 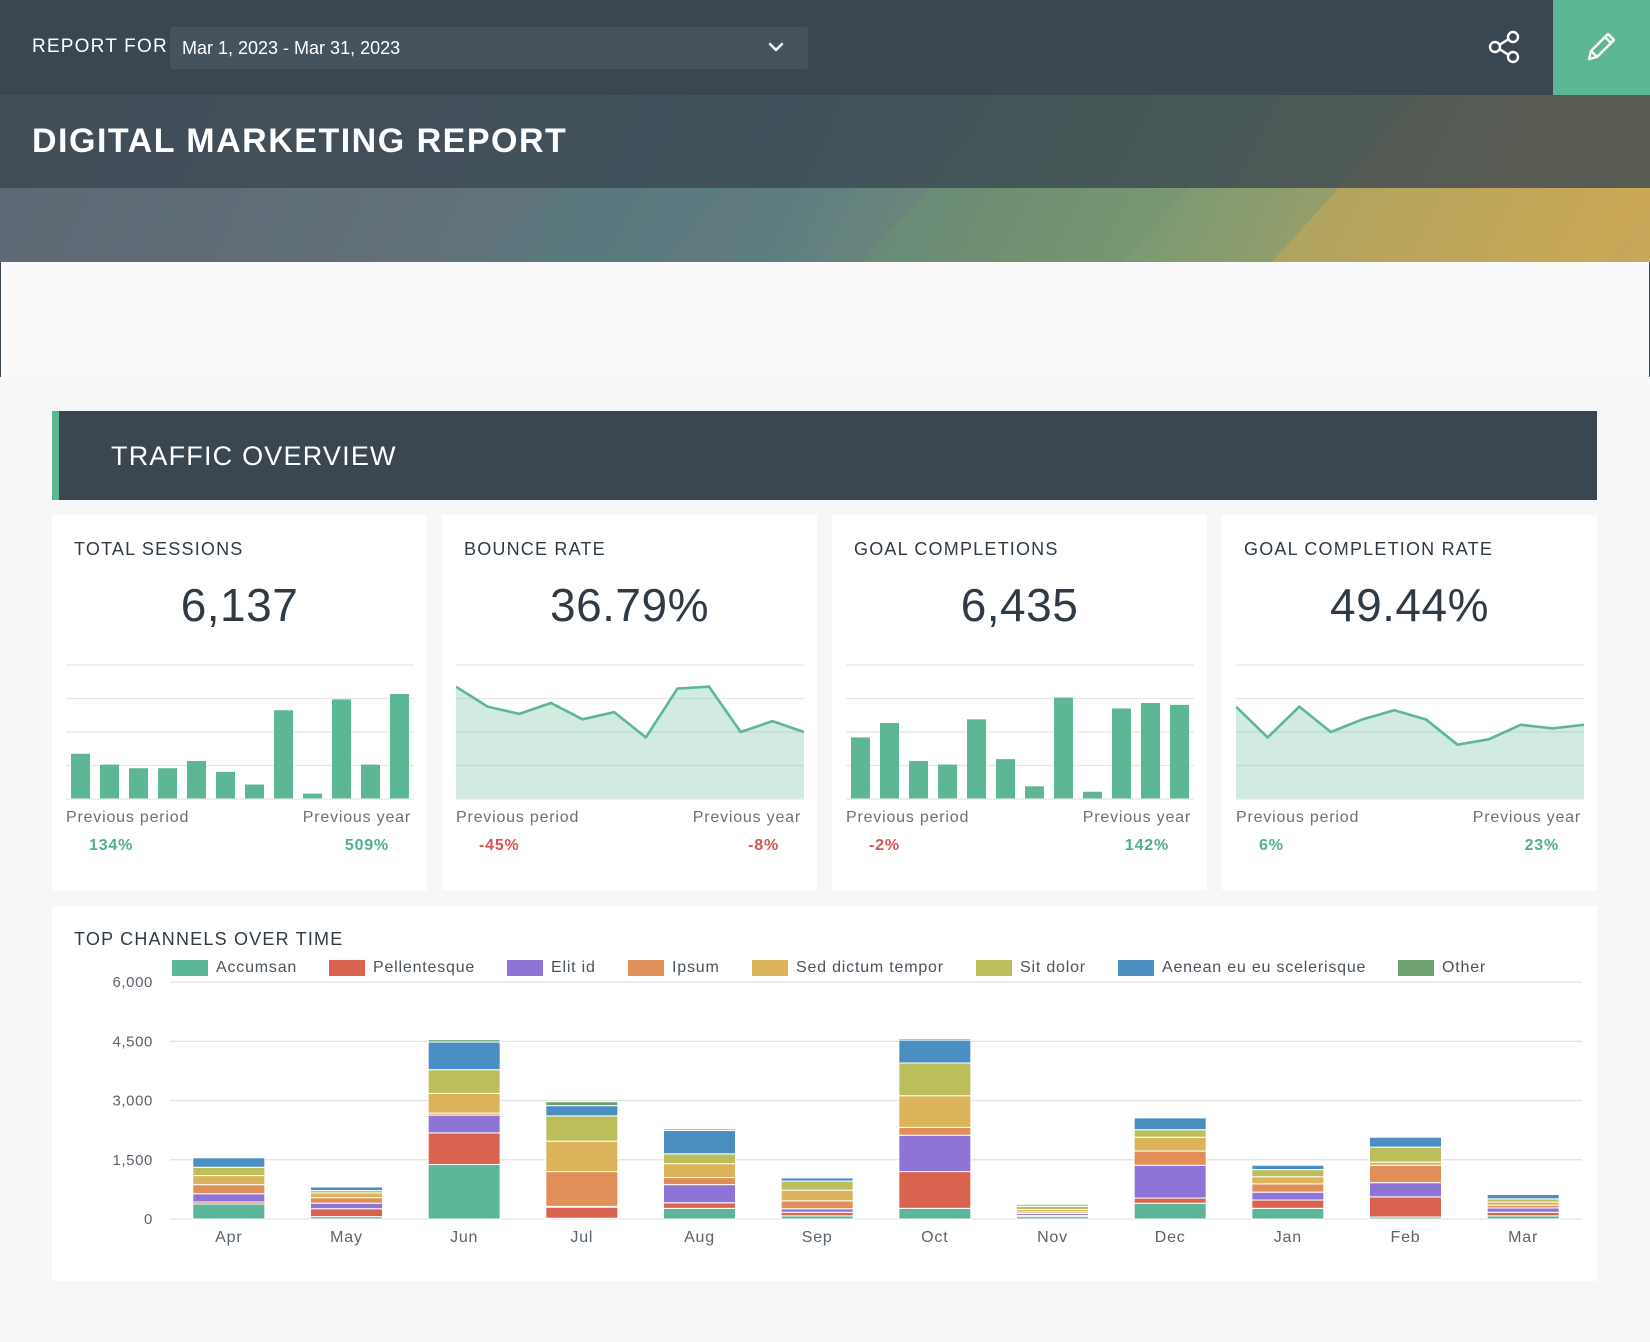 I want to click on previous-period-change: 134%, so click(x=111, y=845).